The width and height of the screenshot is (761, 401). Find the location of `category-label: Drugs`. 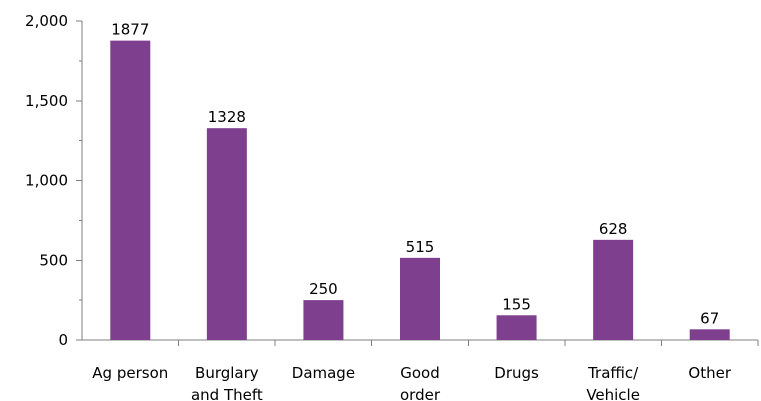

category-label: Drugs is located at coordinates (516, 373).